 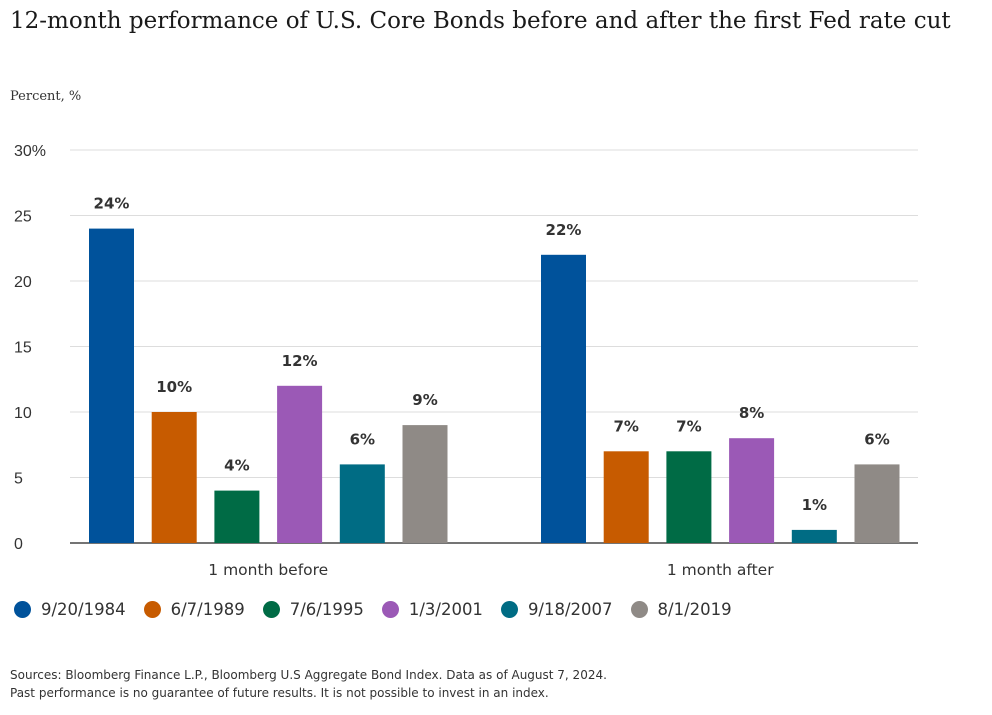 I want to click on data-label: 1%, so click(x=814, y=505).